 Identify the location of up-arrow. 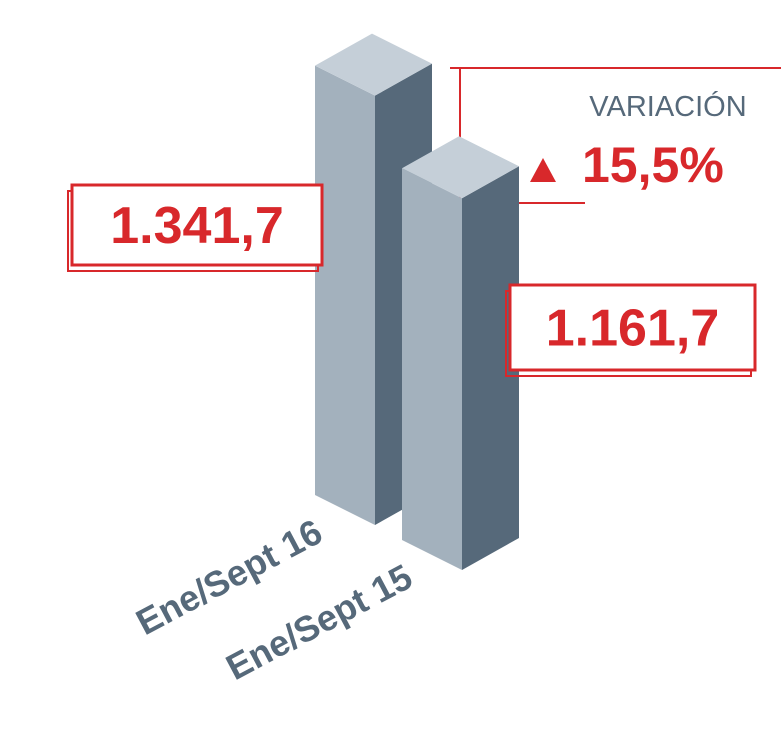
(543, 170).